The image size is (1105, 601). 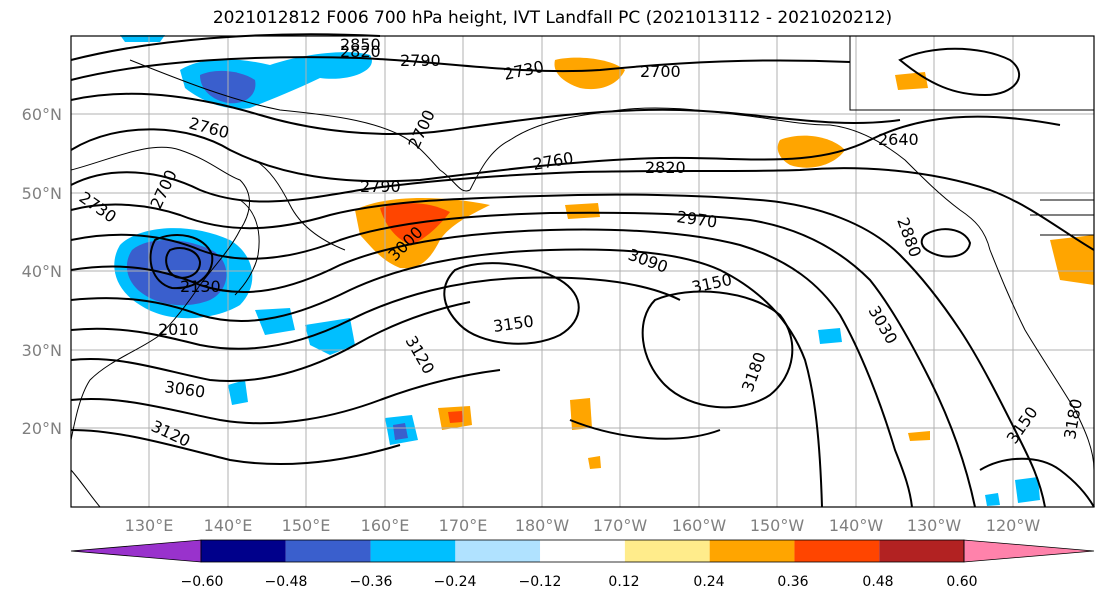 What do you see at coordinates (371, 582) in the screenshot?
I see `colorbar-tick-label: −0.36` at bounding box center [371, 582].